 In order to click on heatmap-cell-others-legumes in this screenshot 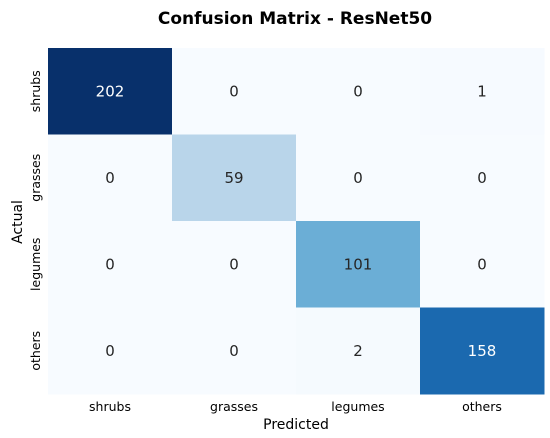, I will do `click(358, 351)`.